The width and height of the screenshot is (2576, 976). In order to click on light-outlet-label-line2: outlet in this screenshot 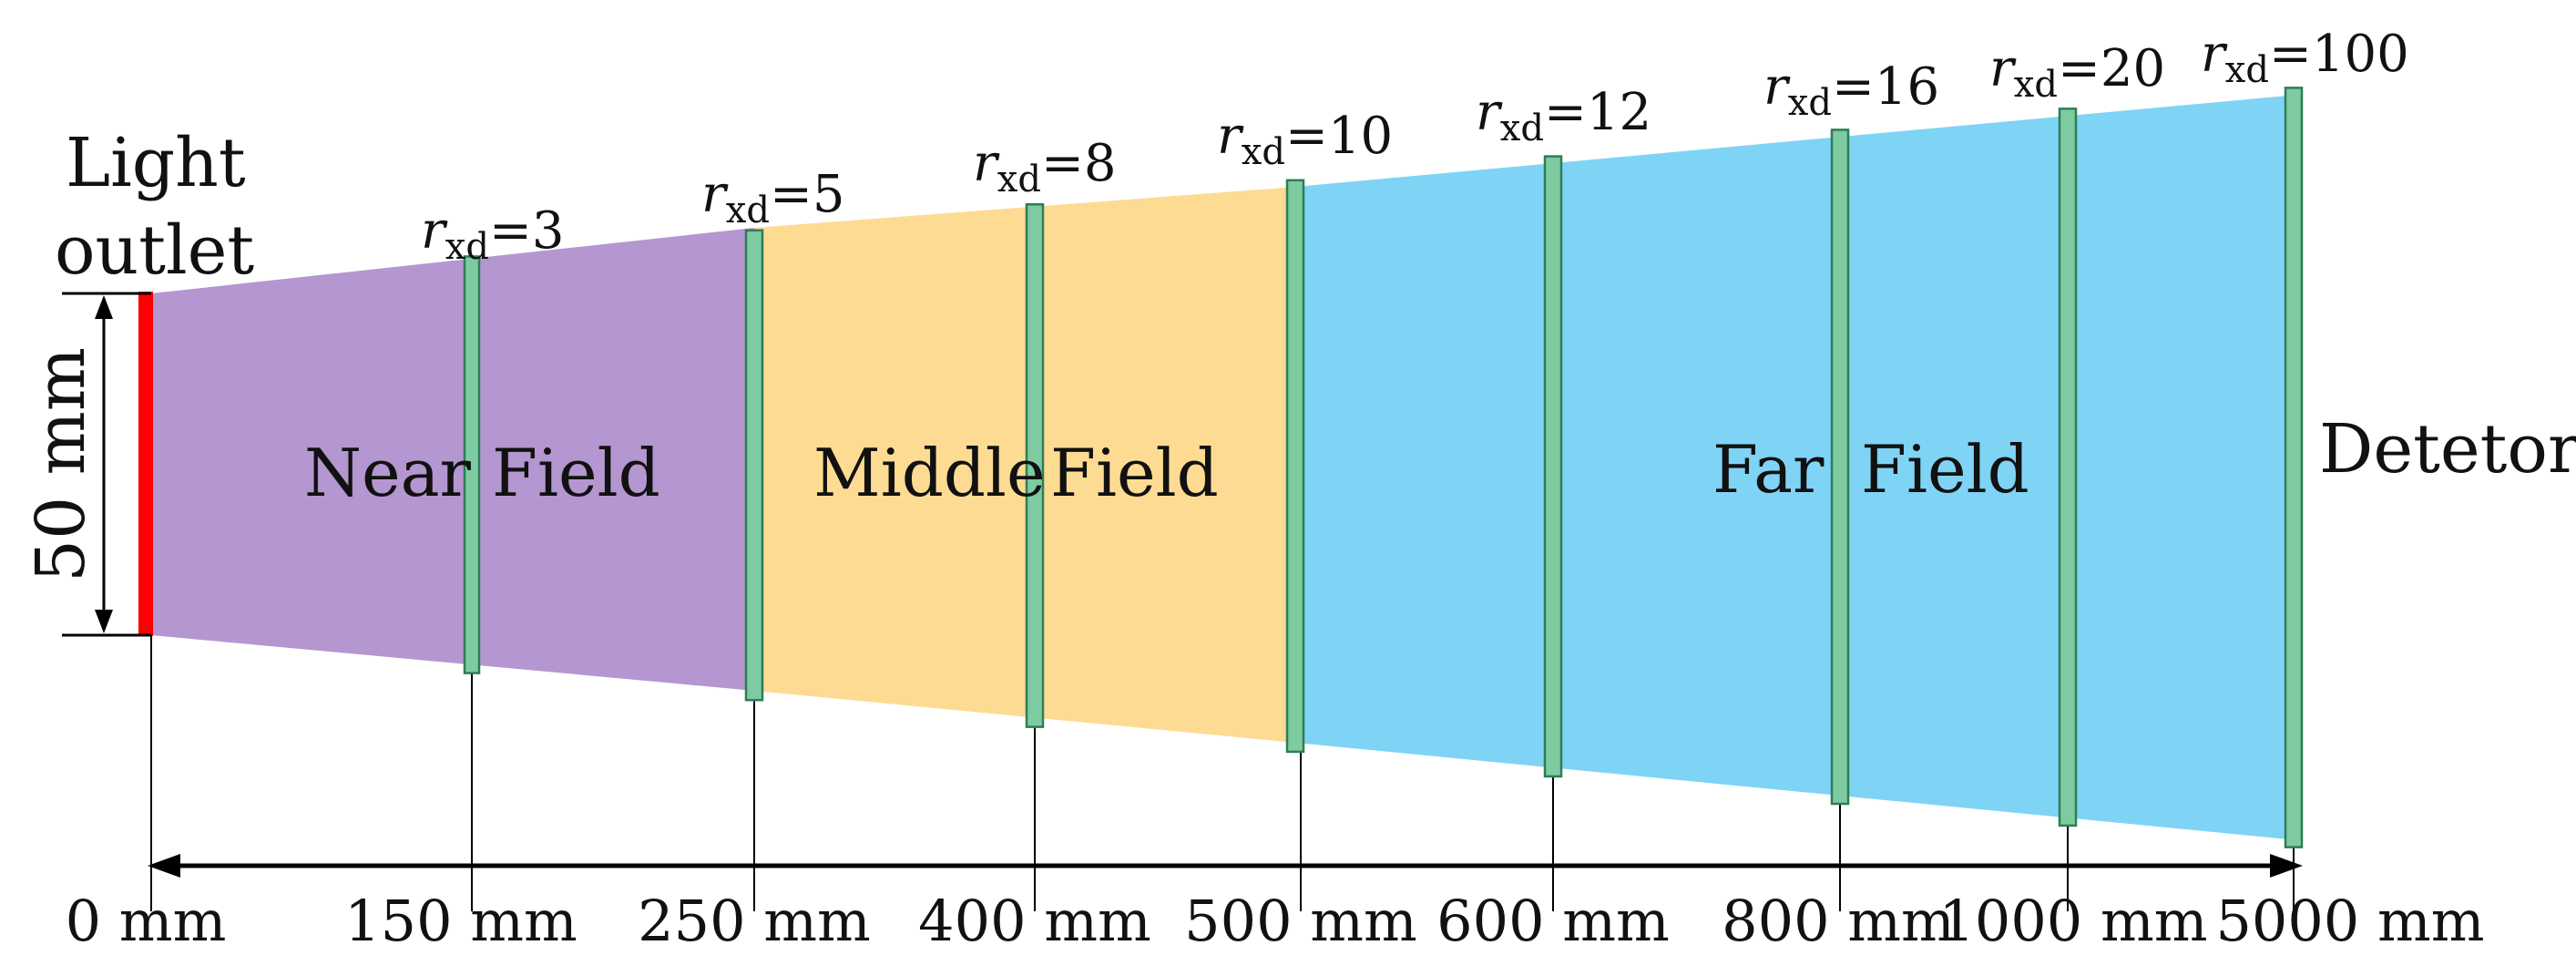, I will do `click(154, 250)`.